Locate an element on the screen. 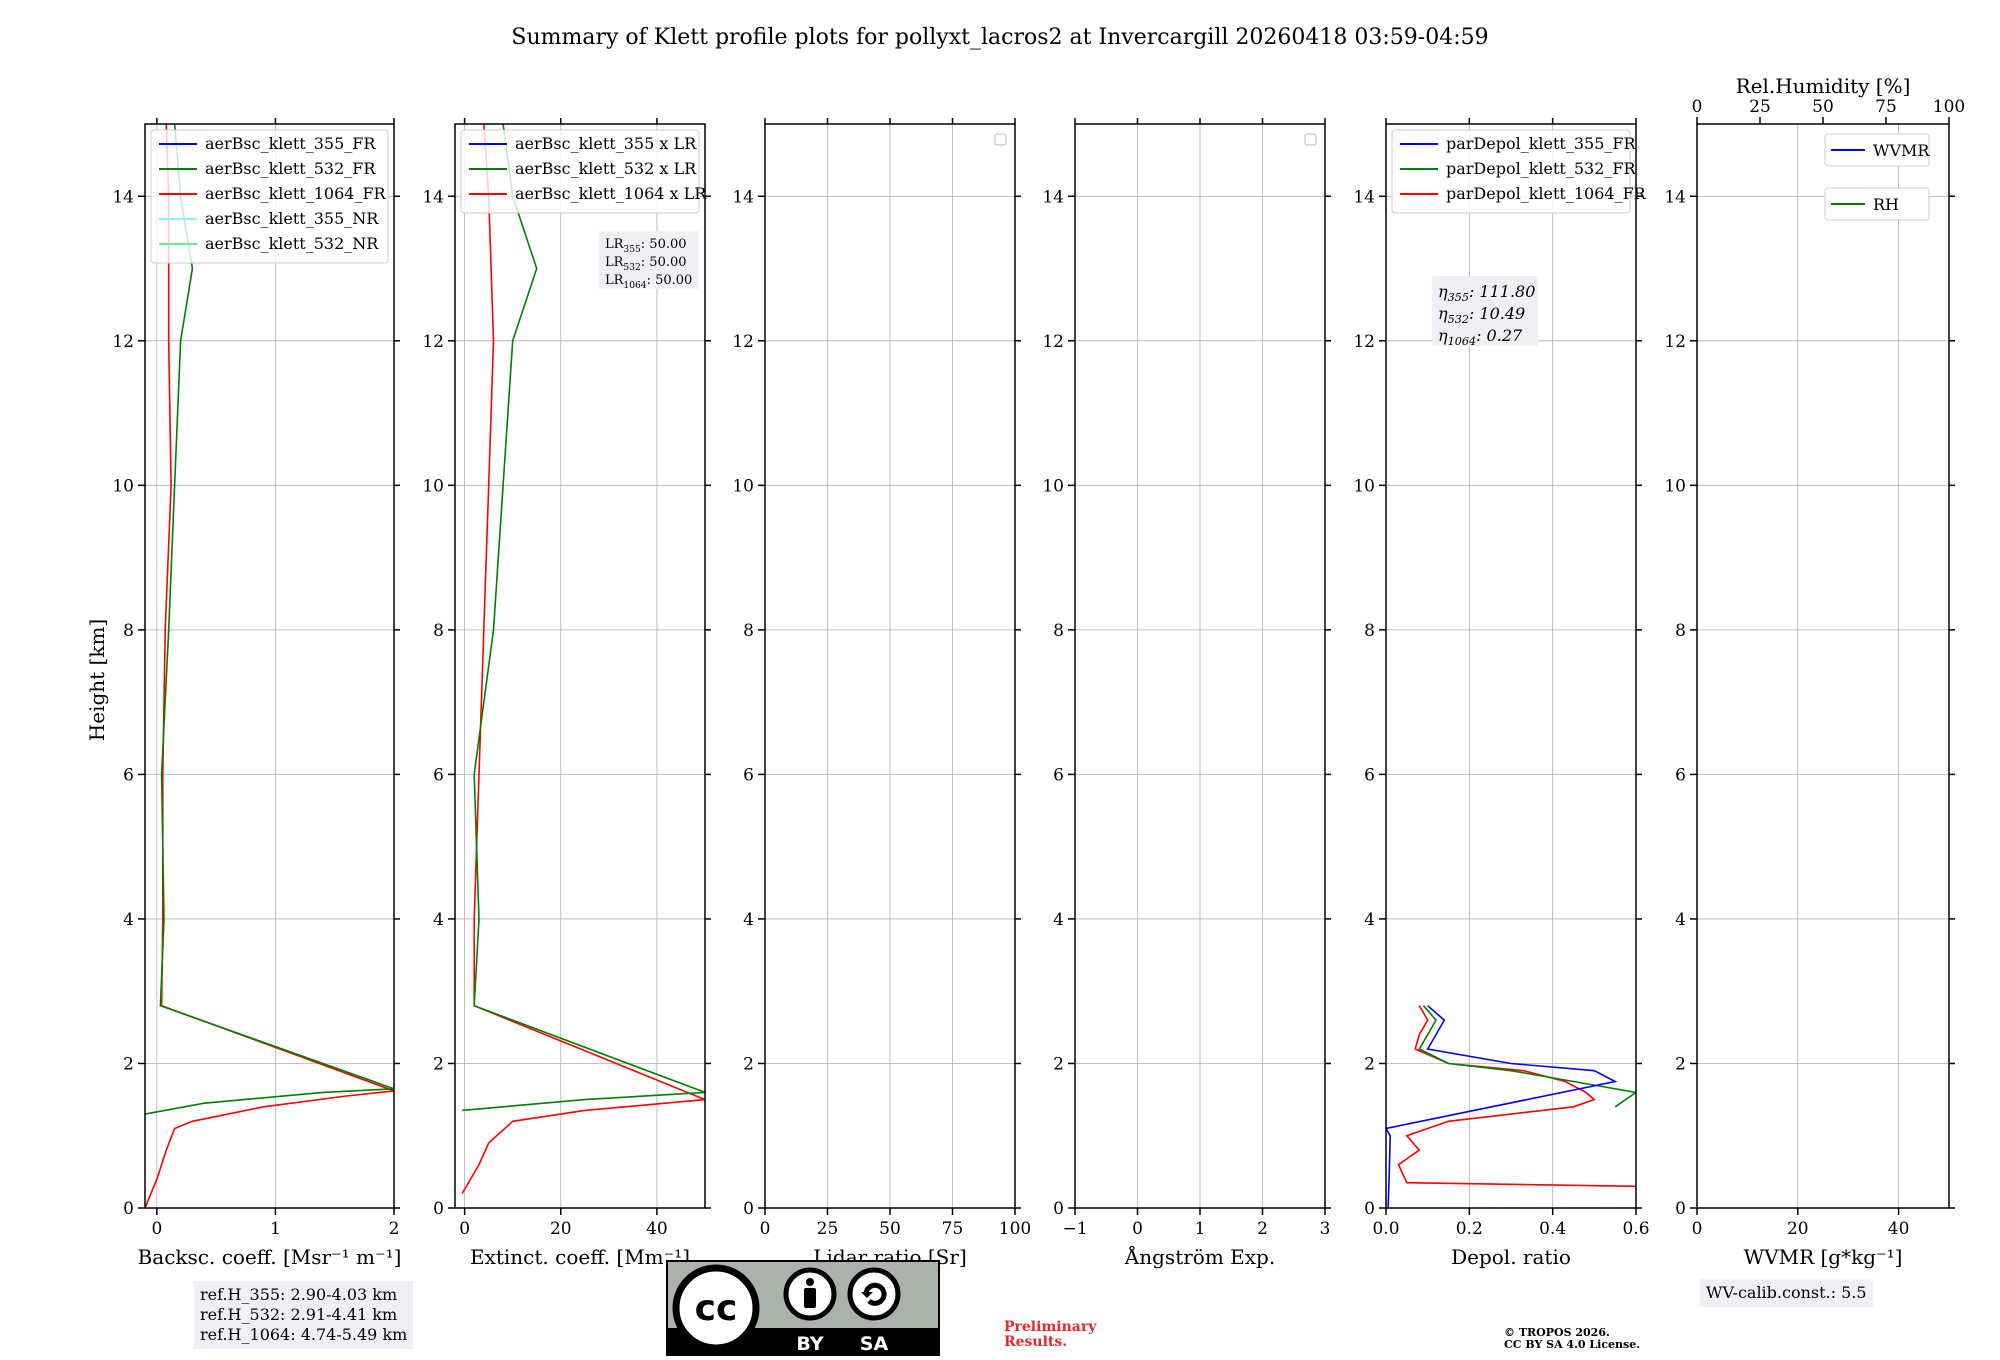  preliminary-results-note: Preliminary Results. is located at coordinates (1050, 1335).